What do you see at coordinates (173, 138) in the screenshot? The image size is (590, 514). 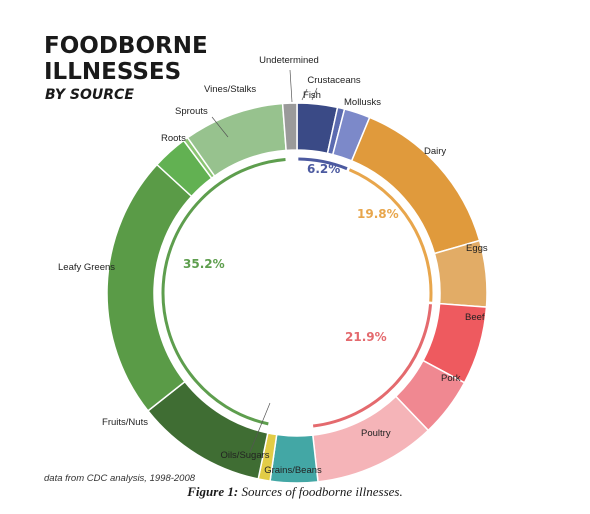 I see `slice-label-roots: Roots` at bounding box center [173, 138].